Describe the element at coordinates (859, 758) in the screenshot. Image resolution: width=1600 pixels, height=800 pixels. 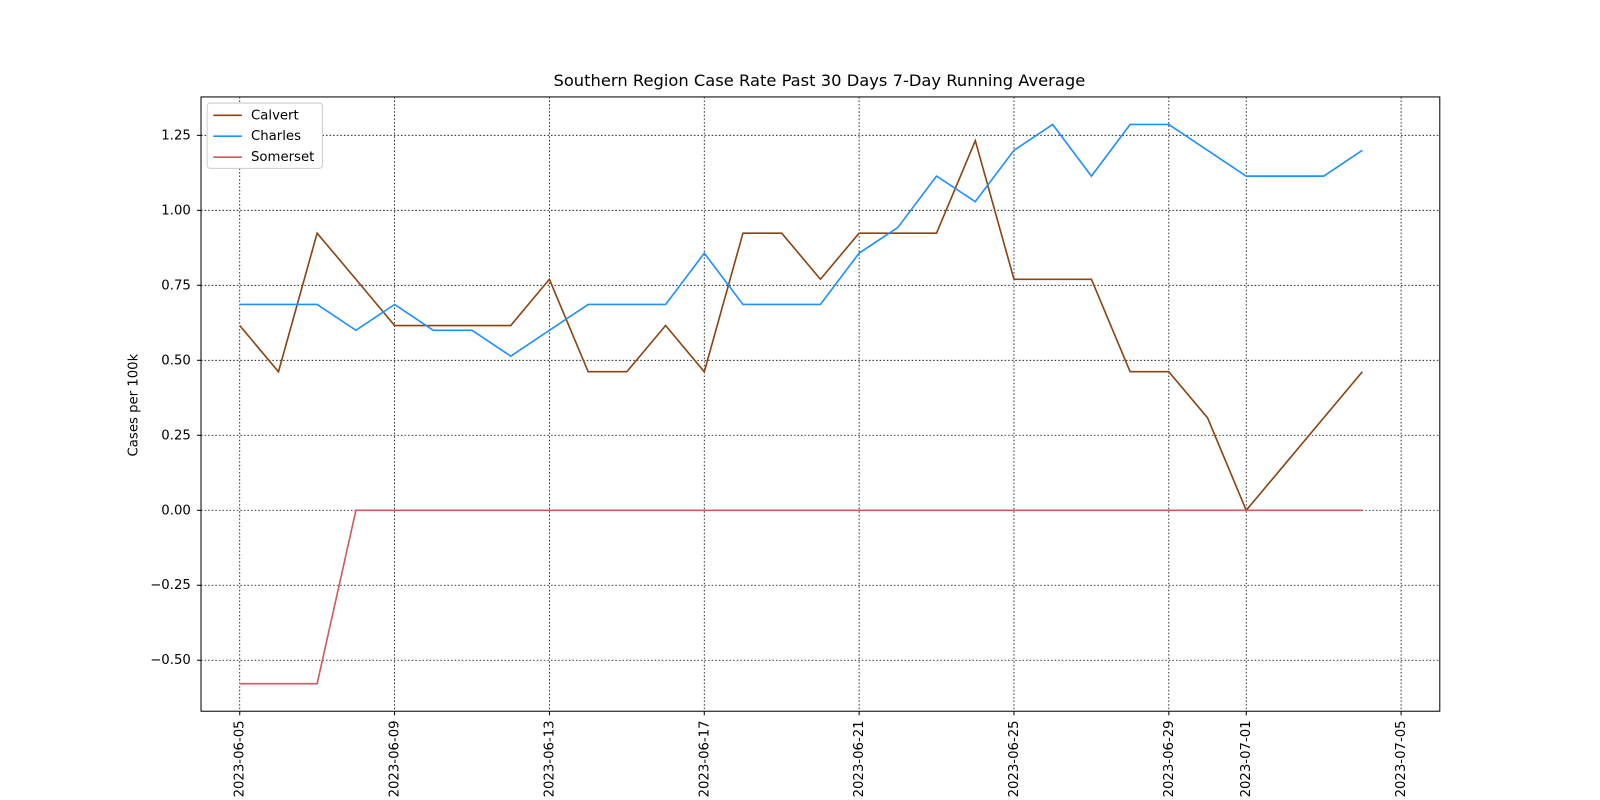
I see `x-tick-label: 2023-06-21` at that location.